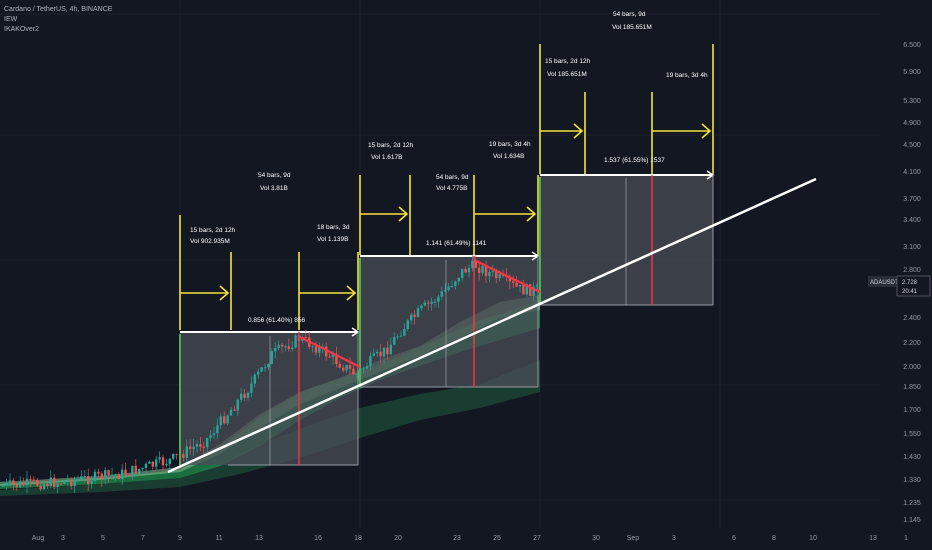  What do you see at coordinates (899, 286) in the screenshot?
I see `current-price-tag: ADAUSDT 2.728 20:41` at bounding box center [899, 286].